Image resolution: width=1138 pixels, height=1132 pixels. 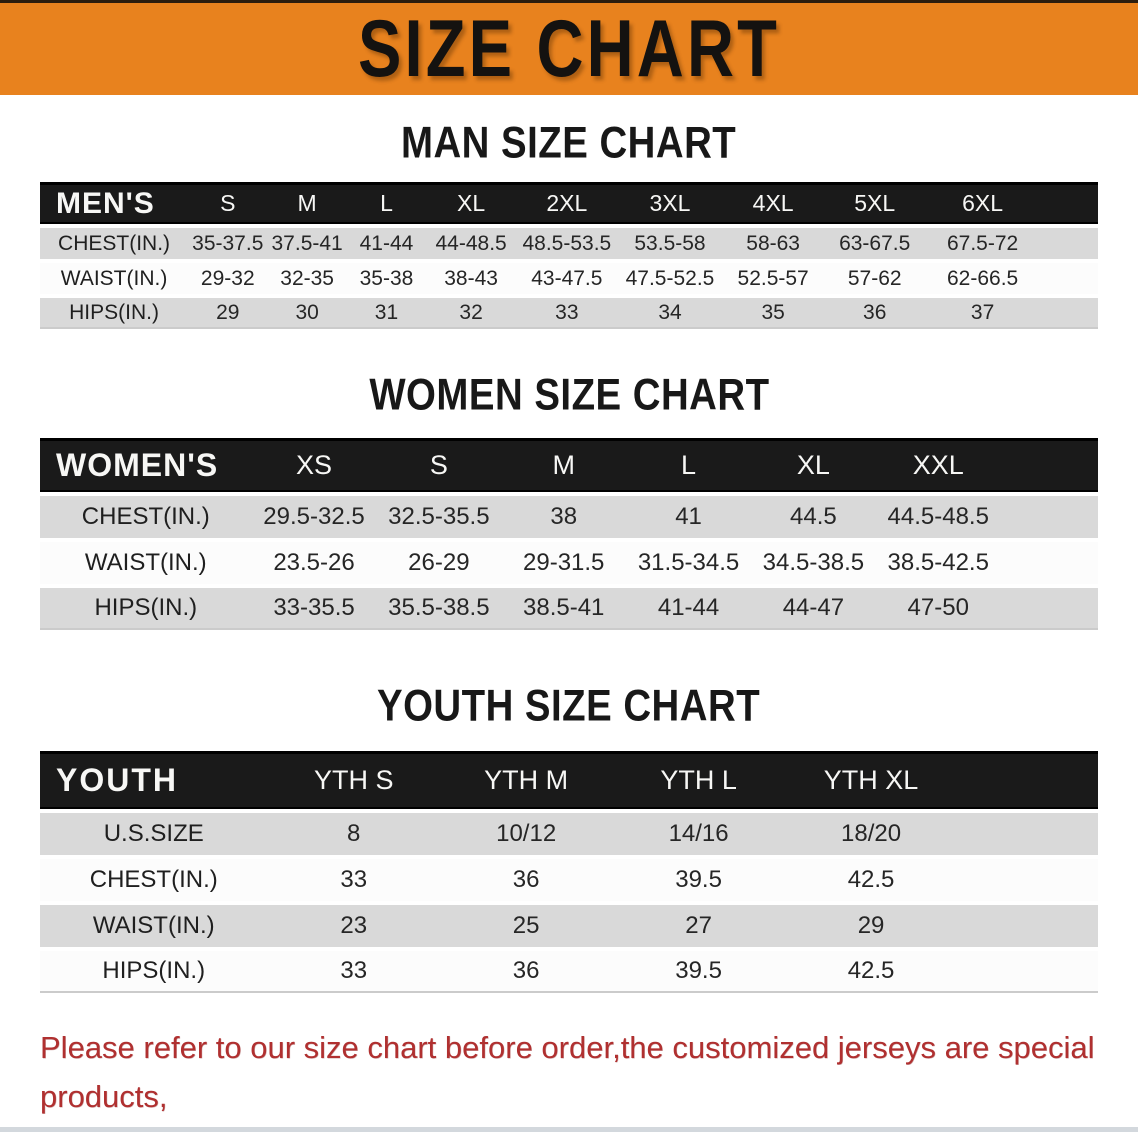 I want to click on size-cell: 37, so click(x=982, y=313).